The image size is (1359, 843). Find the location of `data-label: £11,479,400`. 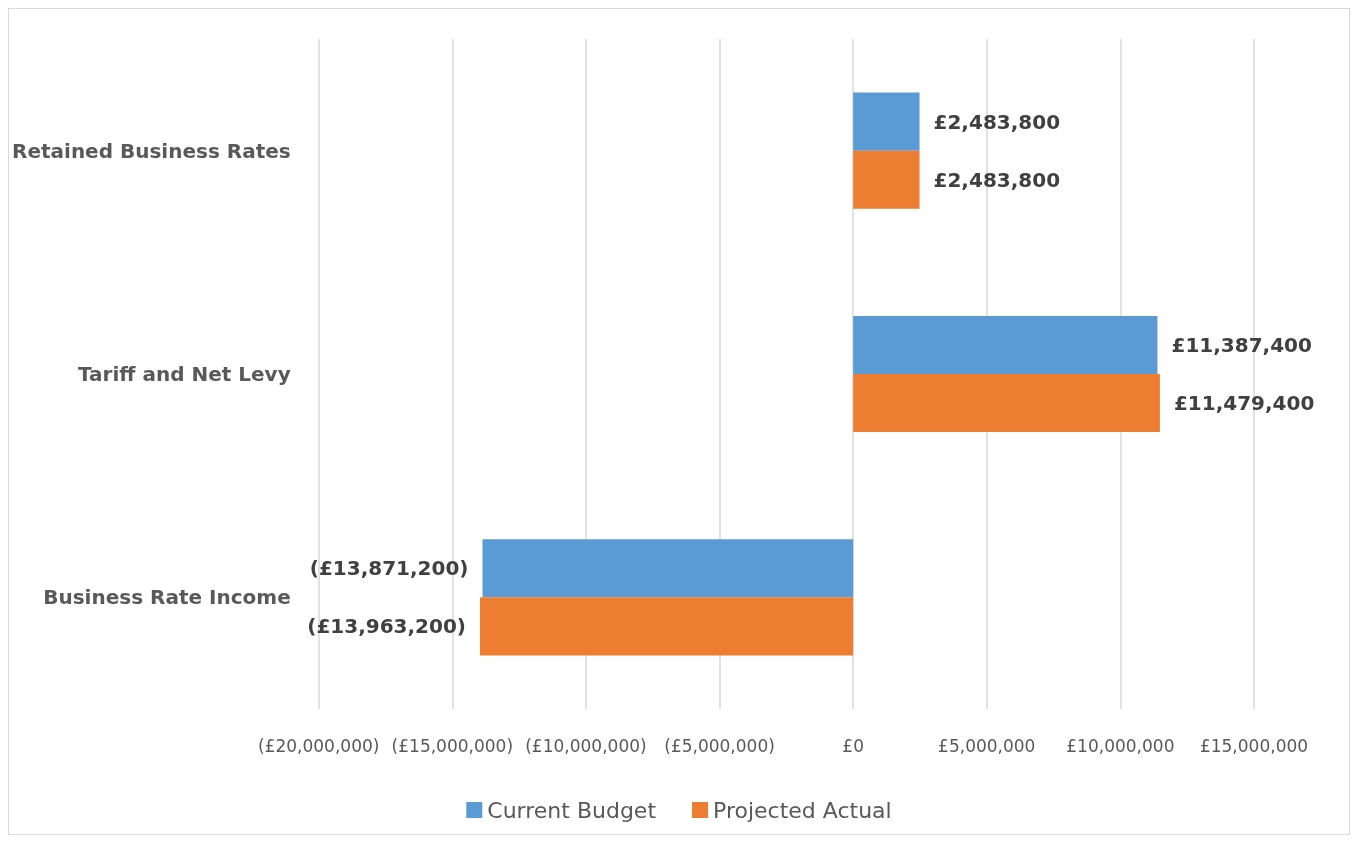

data-label: £11,479,400 is located at coordinates (1244, 403).